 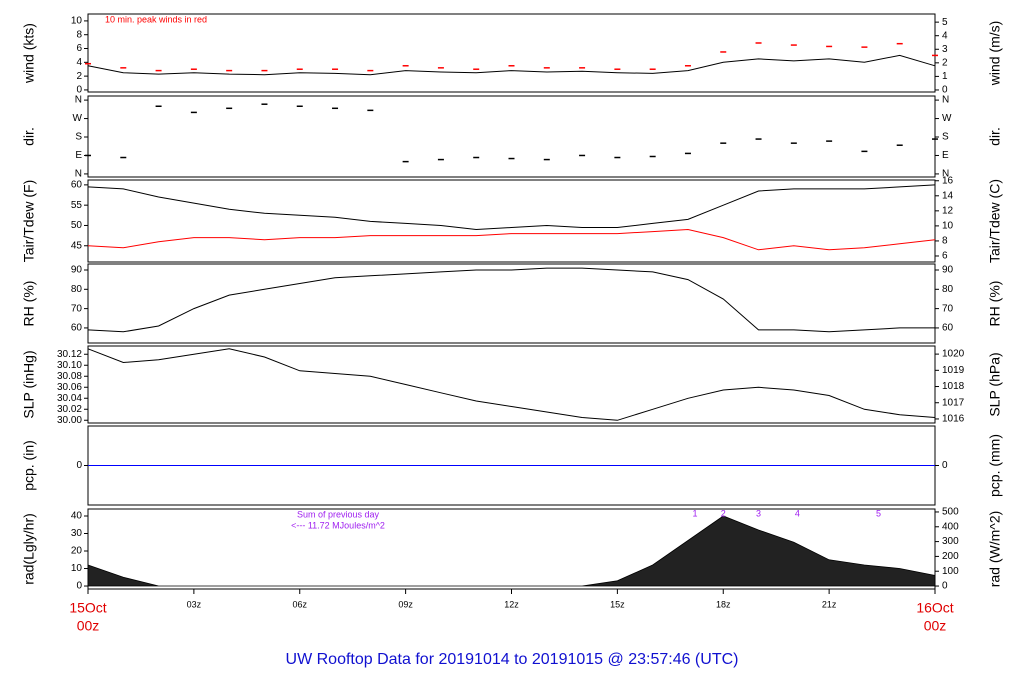 What do you see at coordinates (78, 155) in the screenshot?
I see `y-tick-label: E` at bounding box center [78, 155].